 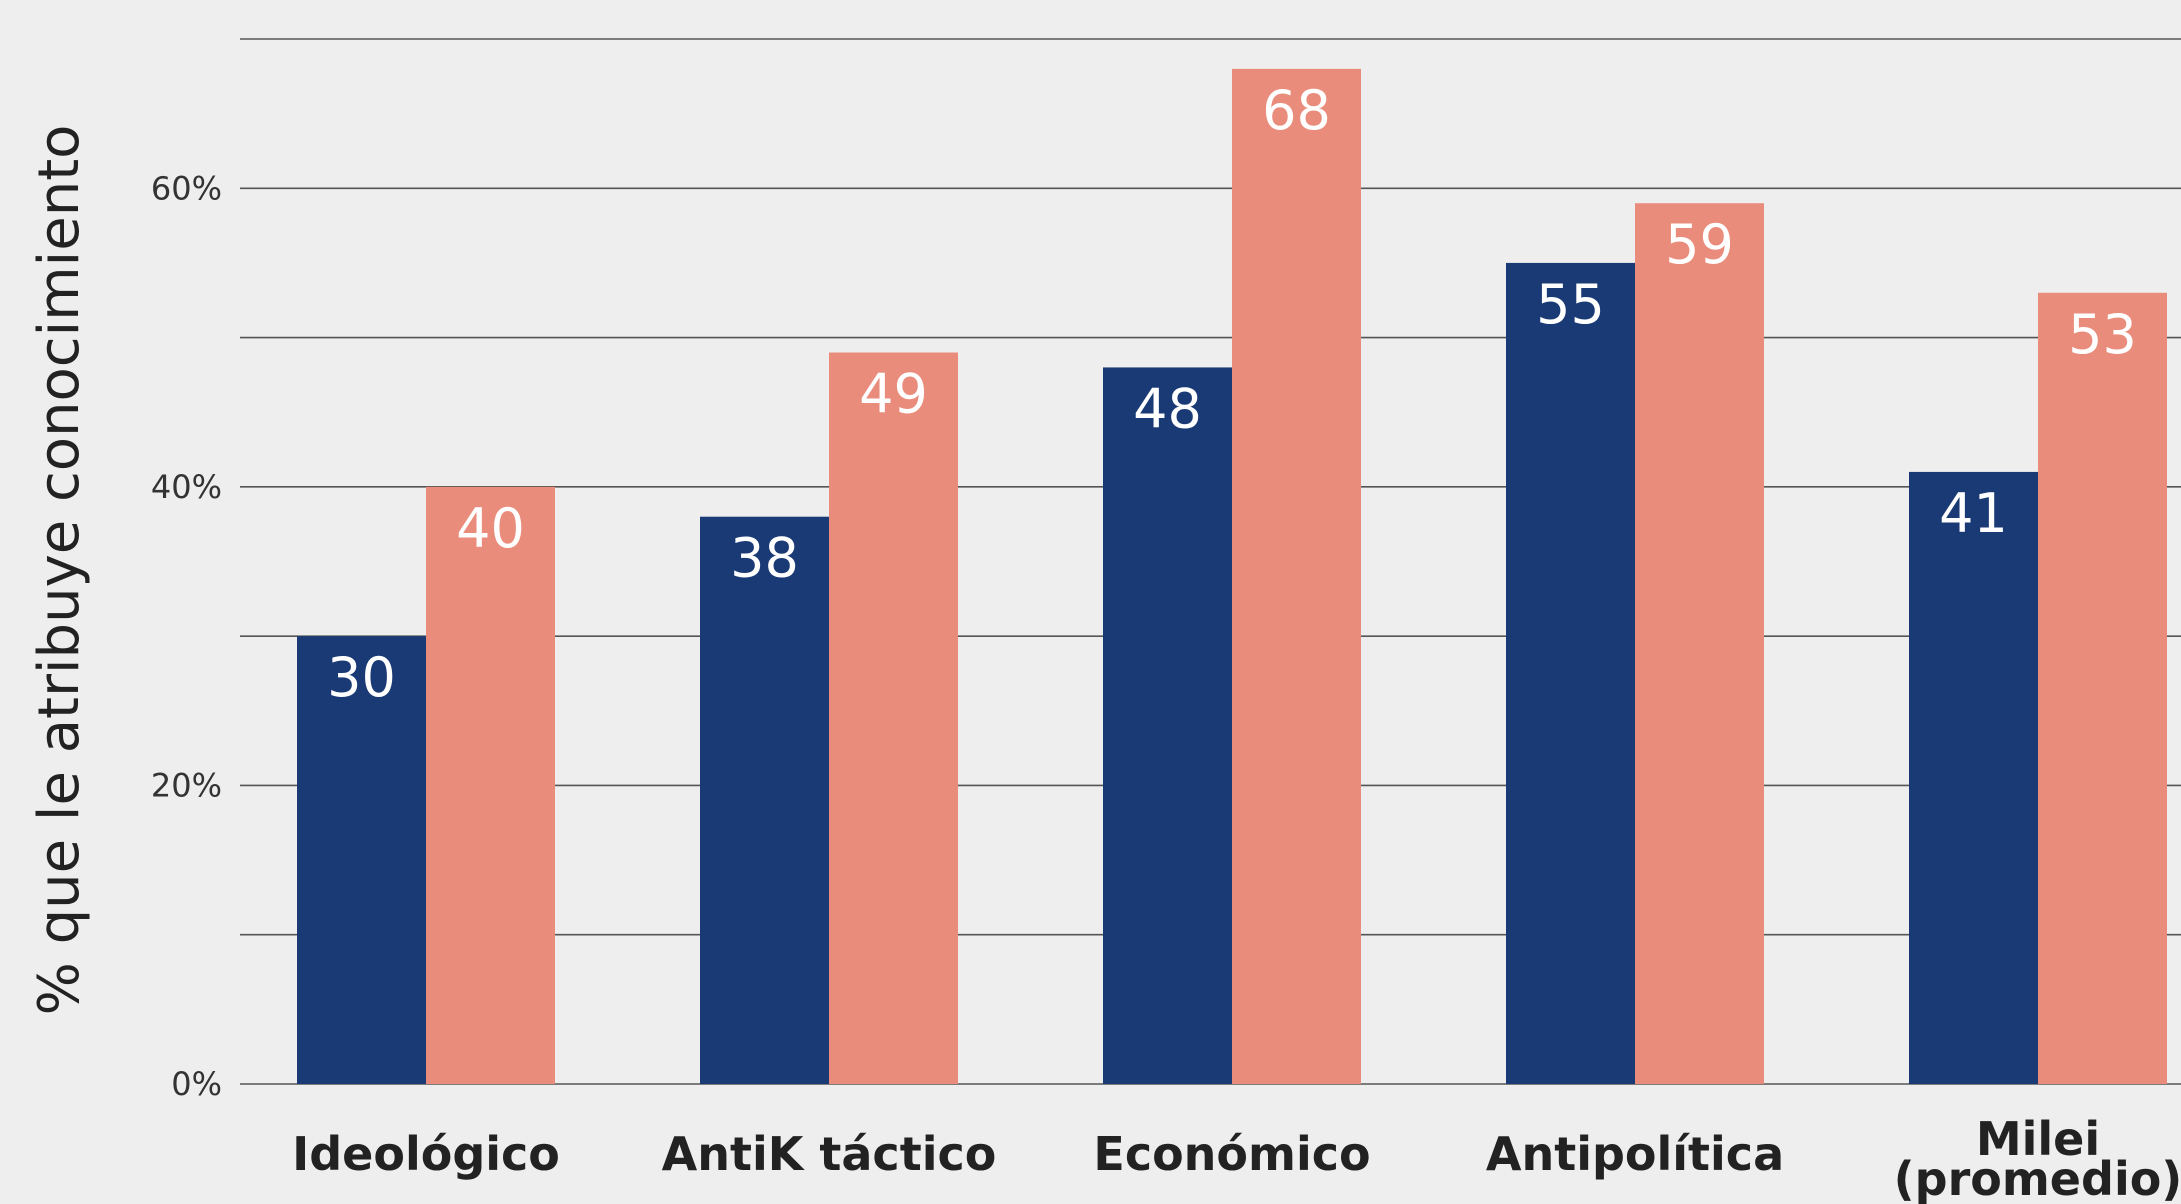 I want to click on bar-value-label: 55, so click(x=1570, y=304).